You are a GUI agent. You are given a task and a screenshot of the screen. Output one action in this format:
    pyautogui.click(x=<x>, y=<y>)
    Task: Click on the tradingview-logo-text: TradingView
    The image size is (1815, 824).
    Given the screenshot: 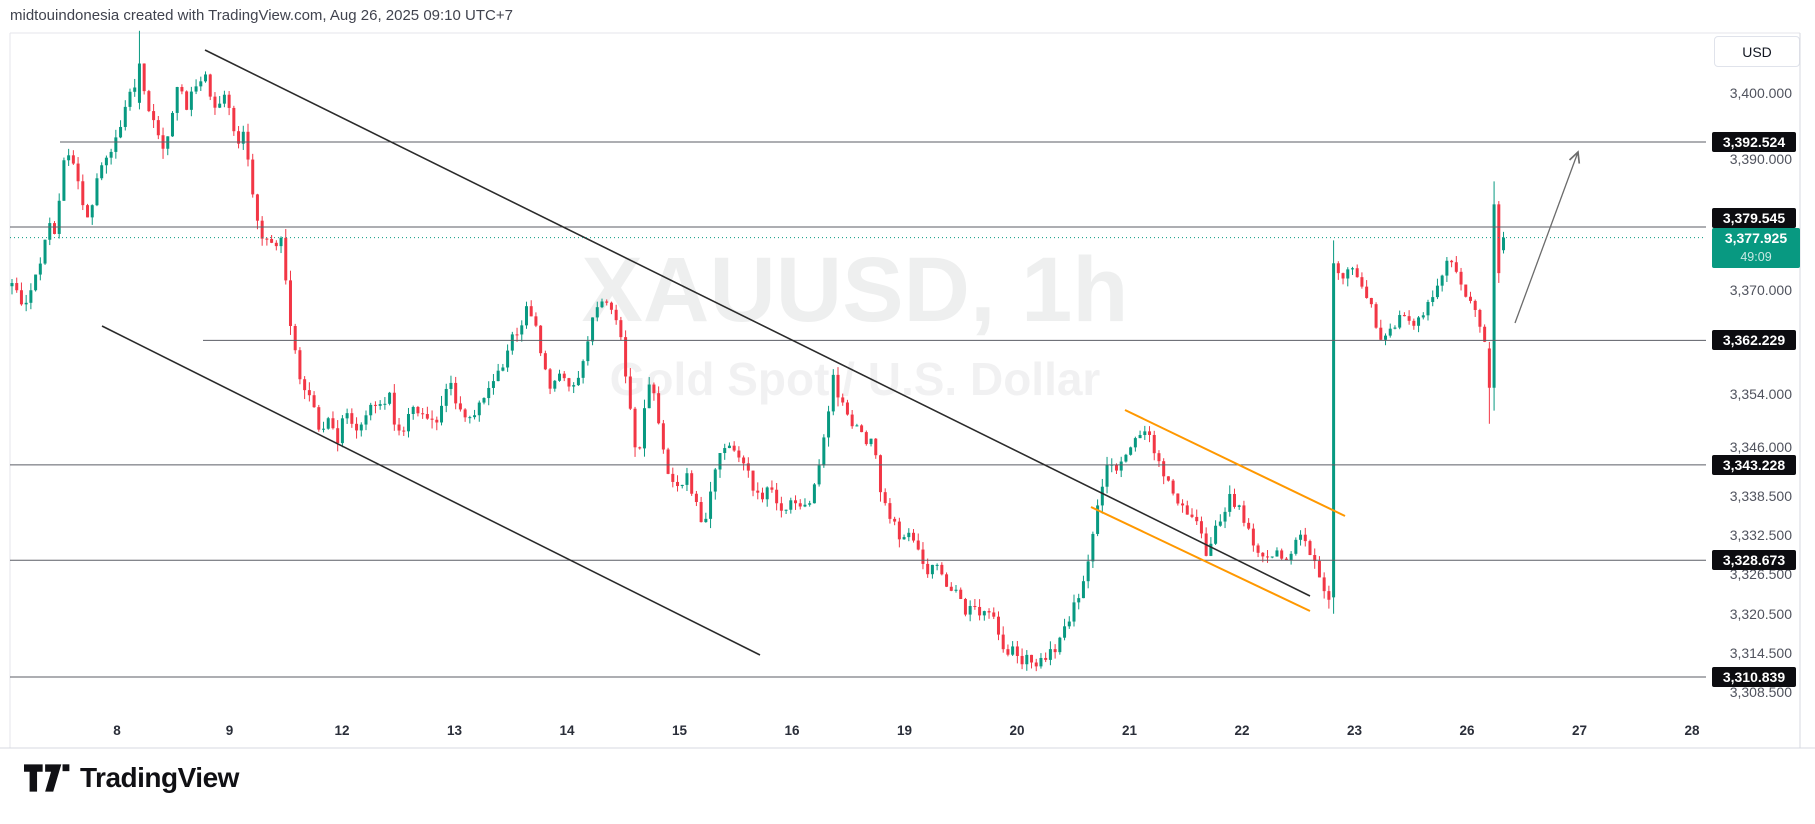 What is the action you would take?
    pyautogui.click(x=159, y=777)
    